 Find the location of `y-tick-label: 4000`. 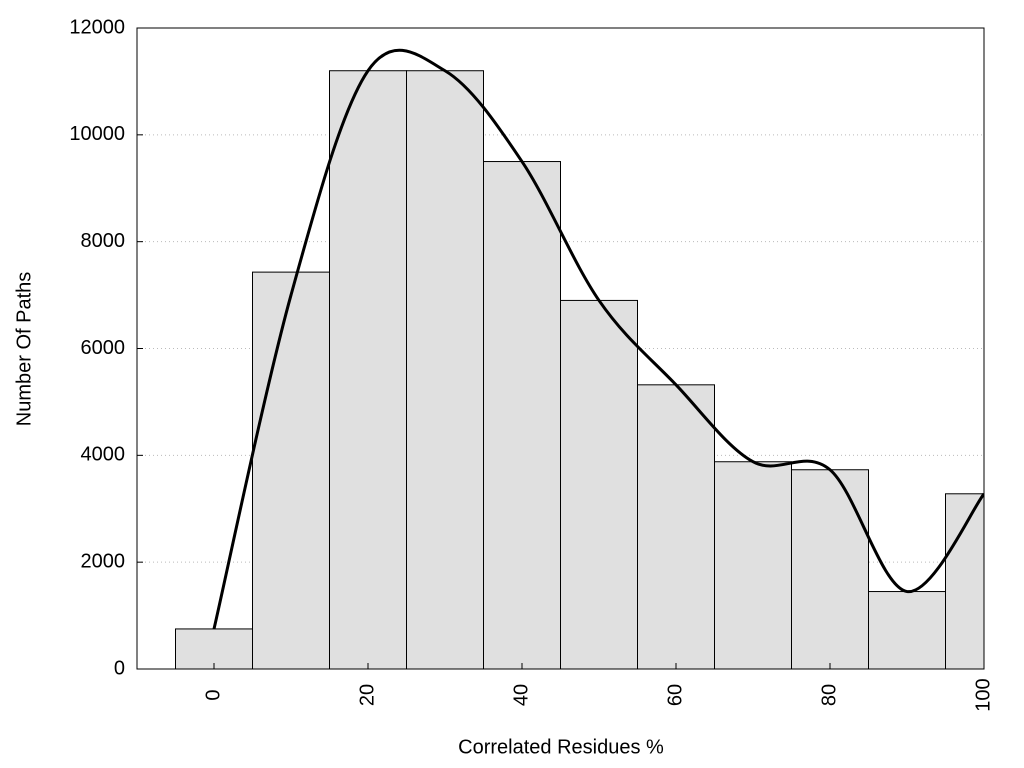

y-tick-label: 4000 is located at coordinates (103, 455).